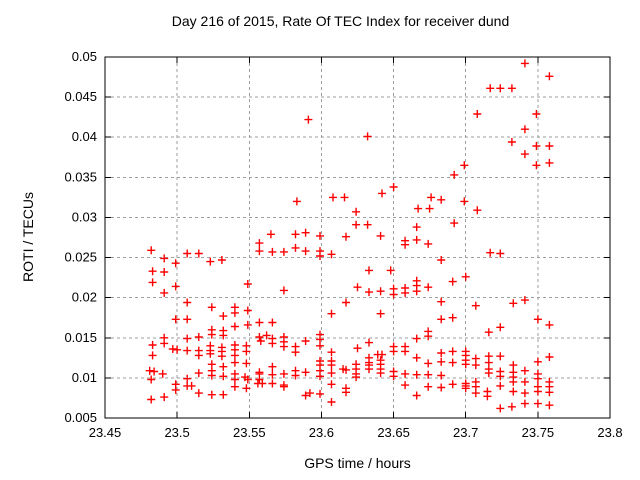  Describe the element at coordinates (465, 432) in the screenshot. I see `x-tick-label: 23.7` at that location.